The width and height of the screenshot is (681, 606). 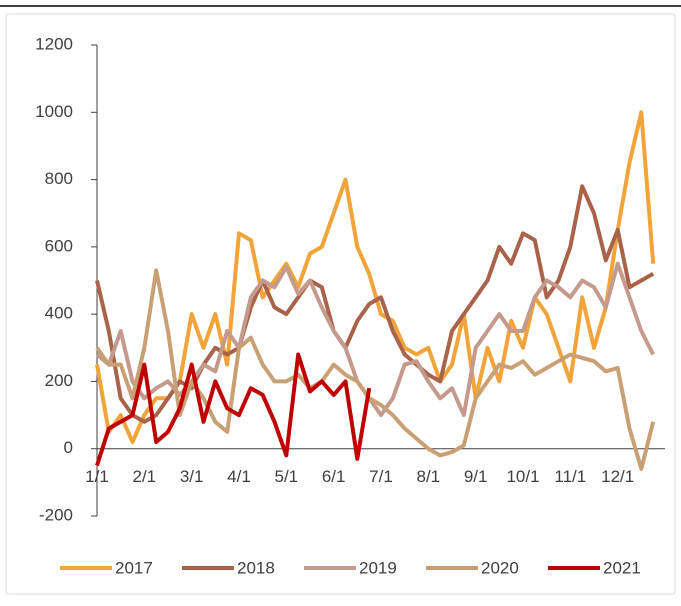 What do you see at coordinates (56, 514) in the screenshot?
I see `y-tick-label: -200` at bounding box center [56, 514].